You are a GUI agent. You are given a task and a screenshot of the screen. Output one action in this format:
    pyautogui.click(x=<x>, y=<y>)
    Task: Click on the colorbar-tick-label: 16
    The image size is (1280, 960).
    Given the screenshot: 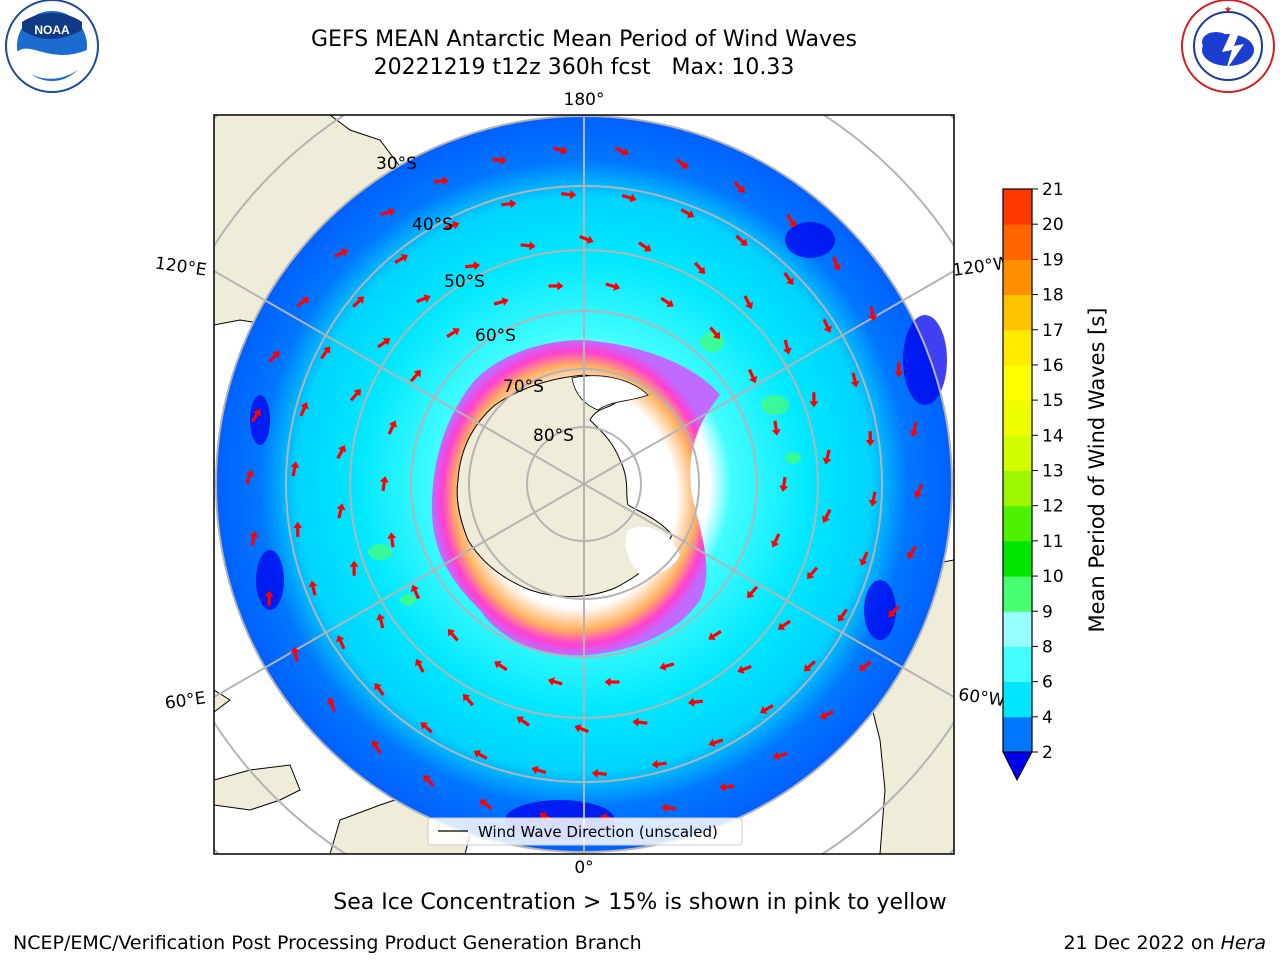 What is the action you would take?
    pyautogui.click(x=1053, y=366)
    